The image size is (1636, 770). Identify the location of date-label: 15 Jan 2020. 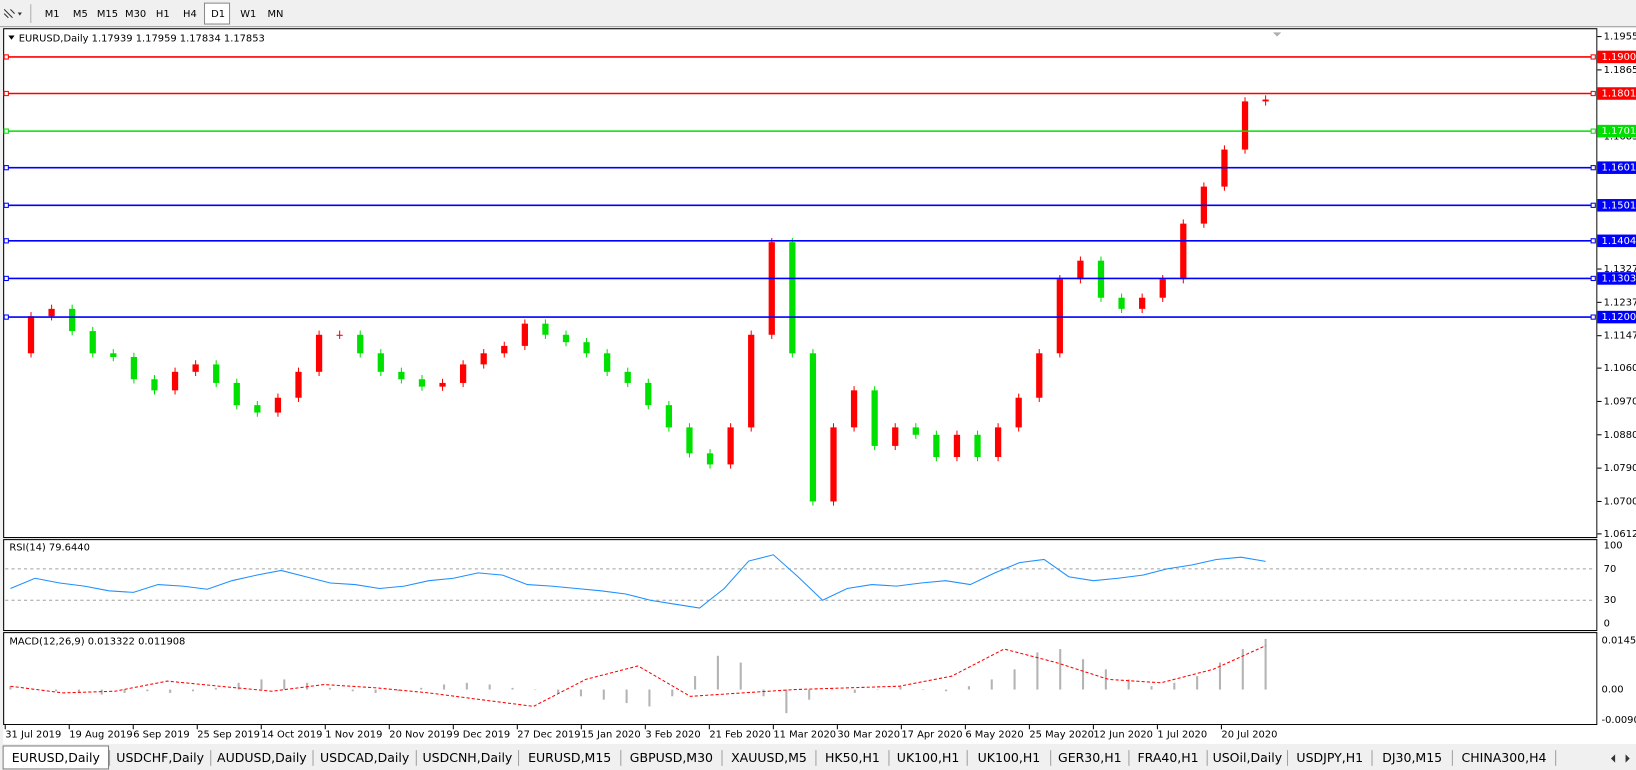
(610, 734).